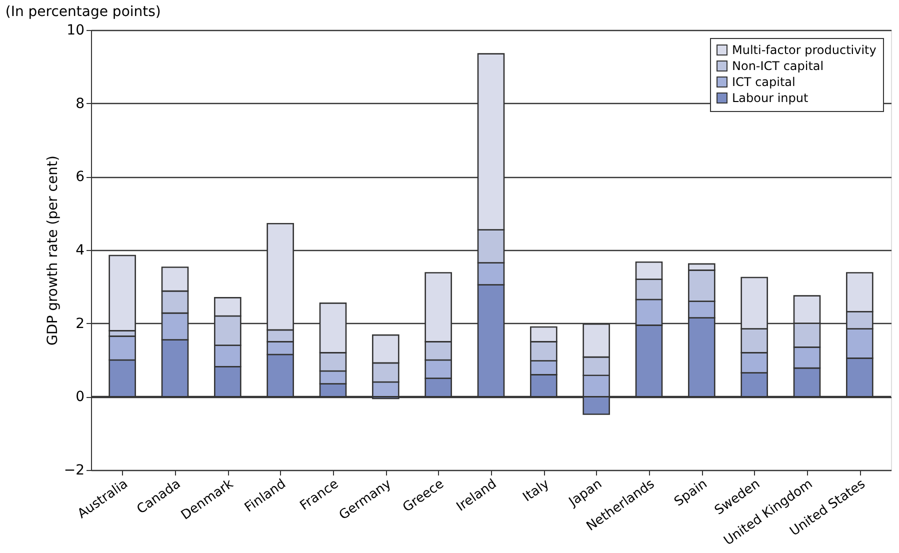 The width and height of the screenshot is (899, 553). Describe the element at coordinates (804, 50) in the screenshot. I see `legend-label: Multi-factor productivity` at that location.